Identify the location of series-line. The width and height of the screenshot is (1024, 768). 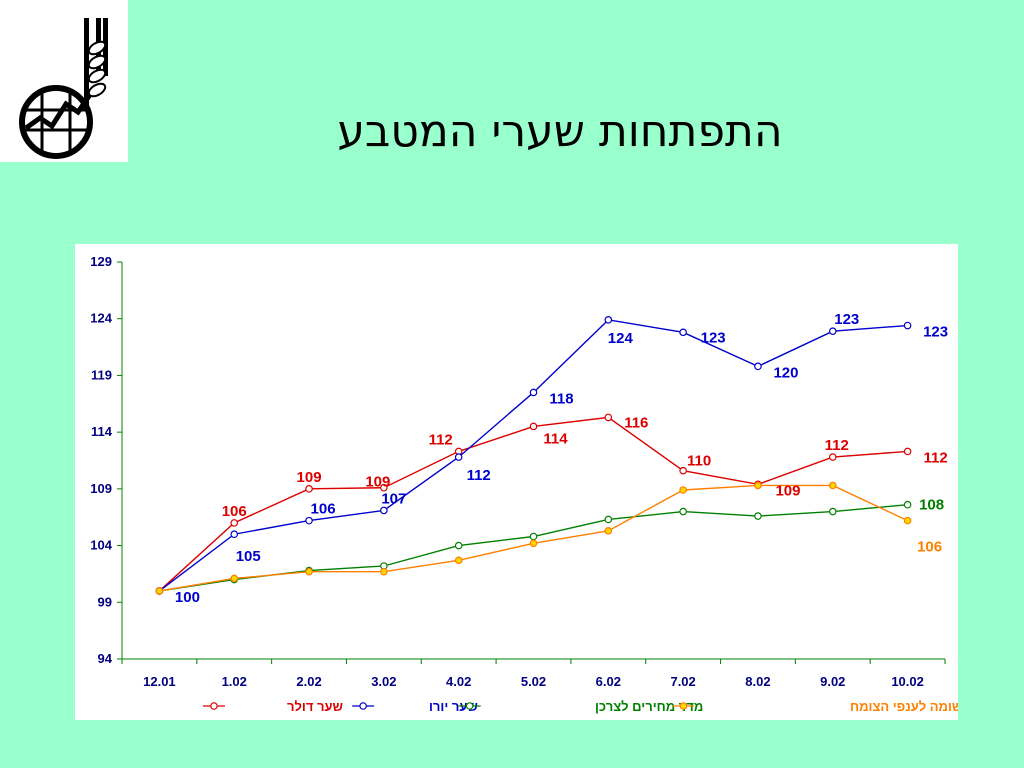
(533, 548).